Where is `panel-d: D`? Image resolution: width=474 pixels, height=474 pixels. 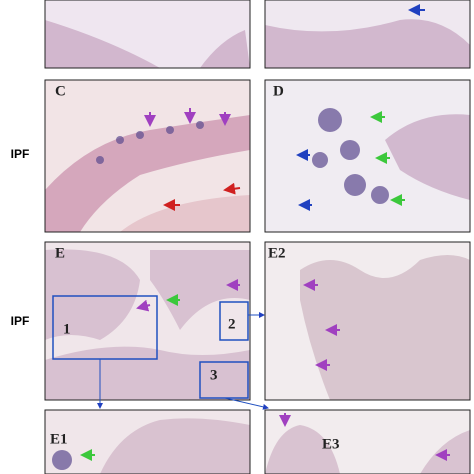
panel-d: D is located at coordinates (367, 156).